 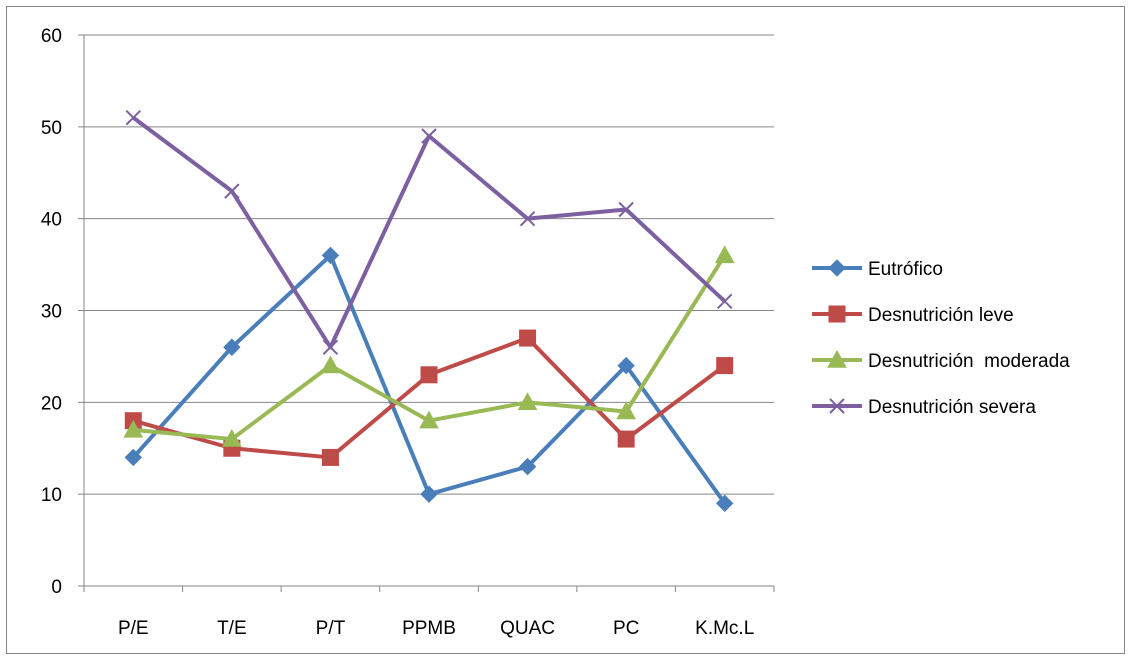 What do you see at coordinates (232, 628) in the screenshot?
I see `x-tick-label: T/E` at bounding box center [232, 628].